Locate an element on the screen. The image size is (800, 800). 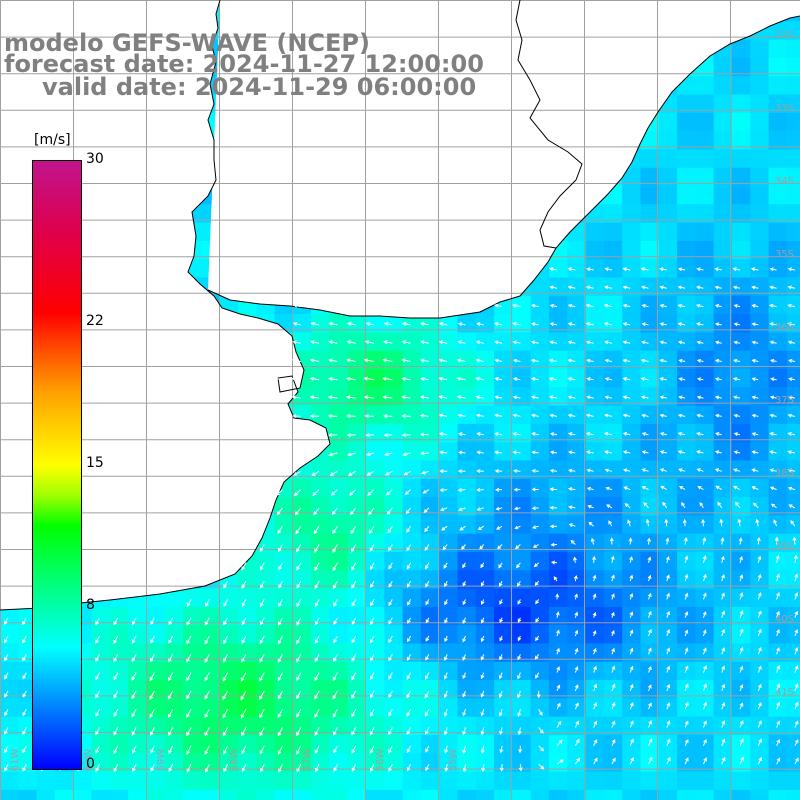
latitude-label: 34S is located at coordinates (784, 181).